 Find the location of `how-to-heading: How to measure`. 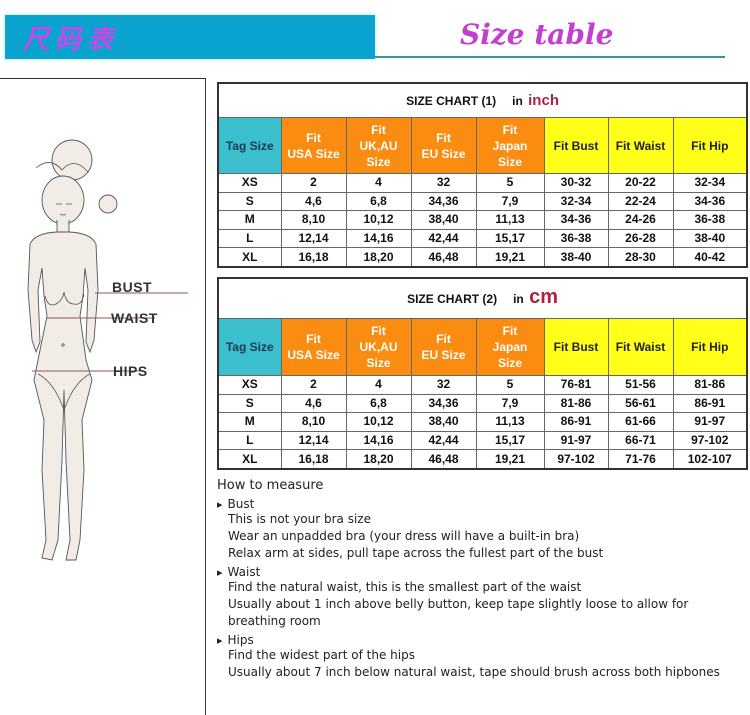

how-to-heading: How to measure is located at coordinates (270, 485).